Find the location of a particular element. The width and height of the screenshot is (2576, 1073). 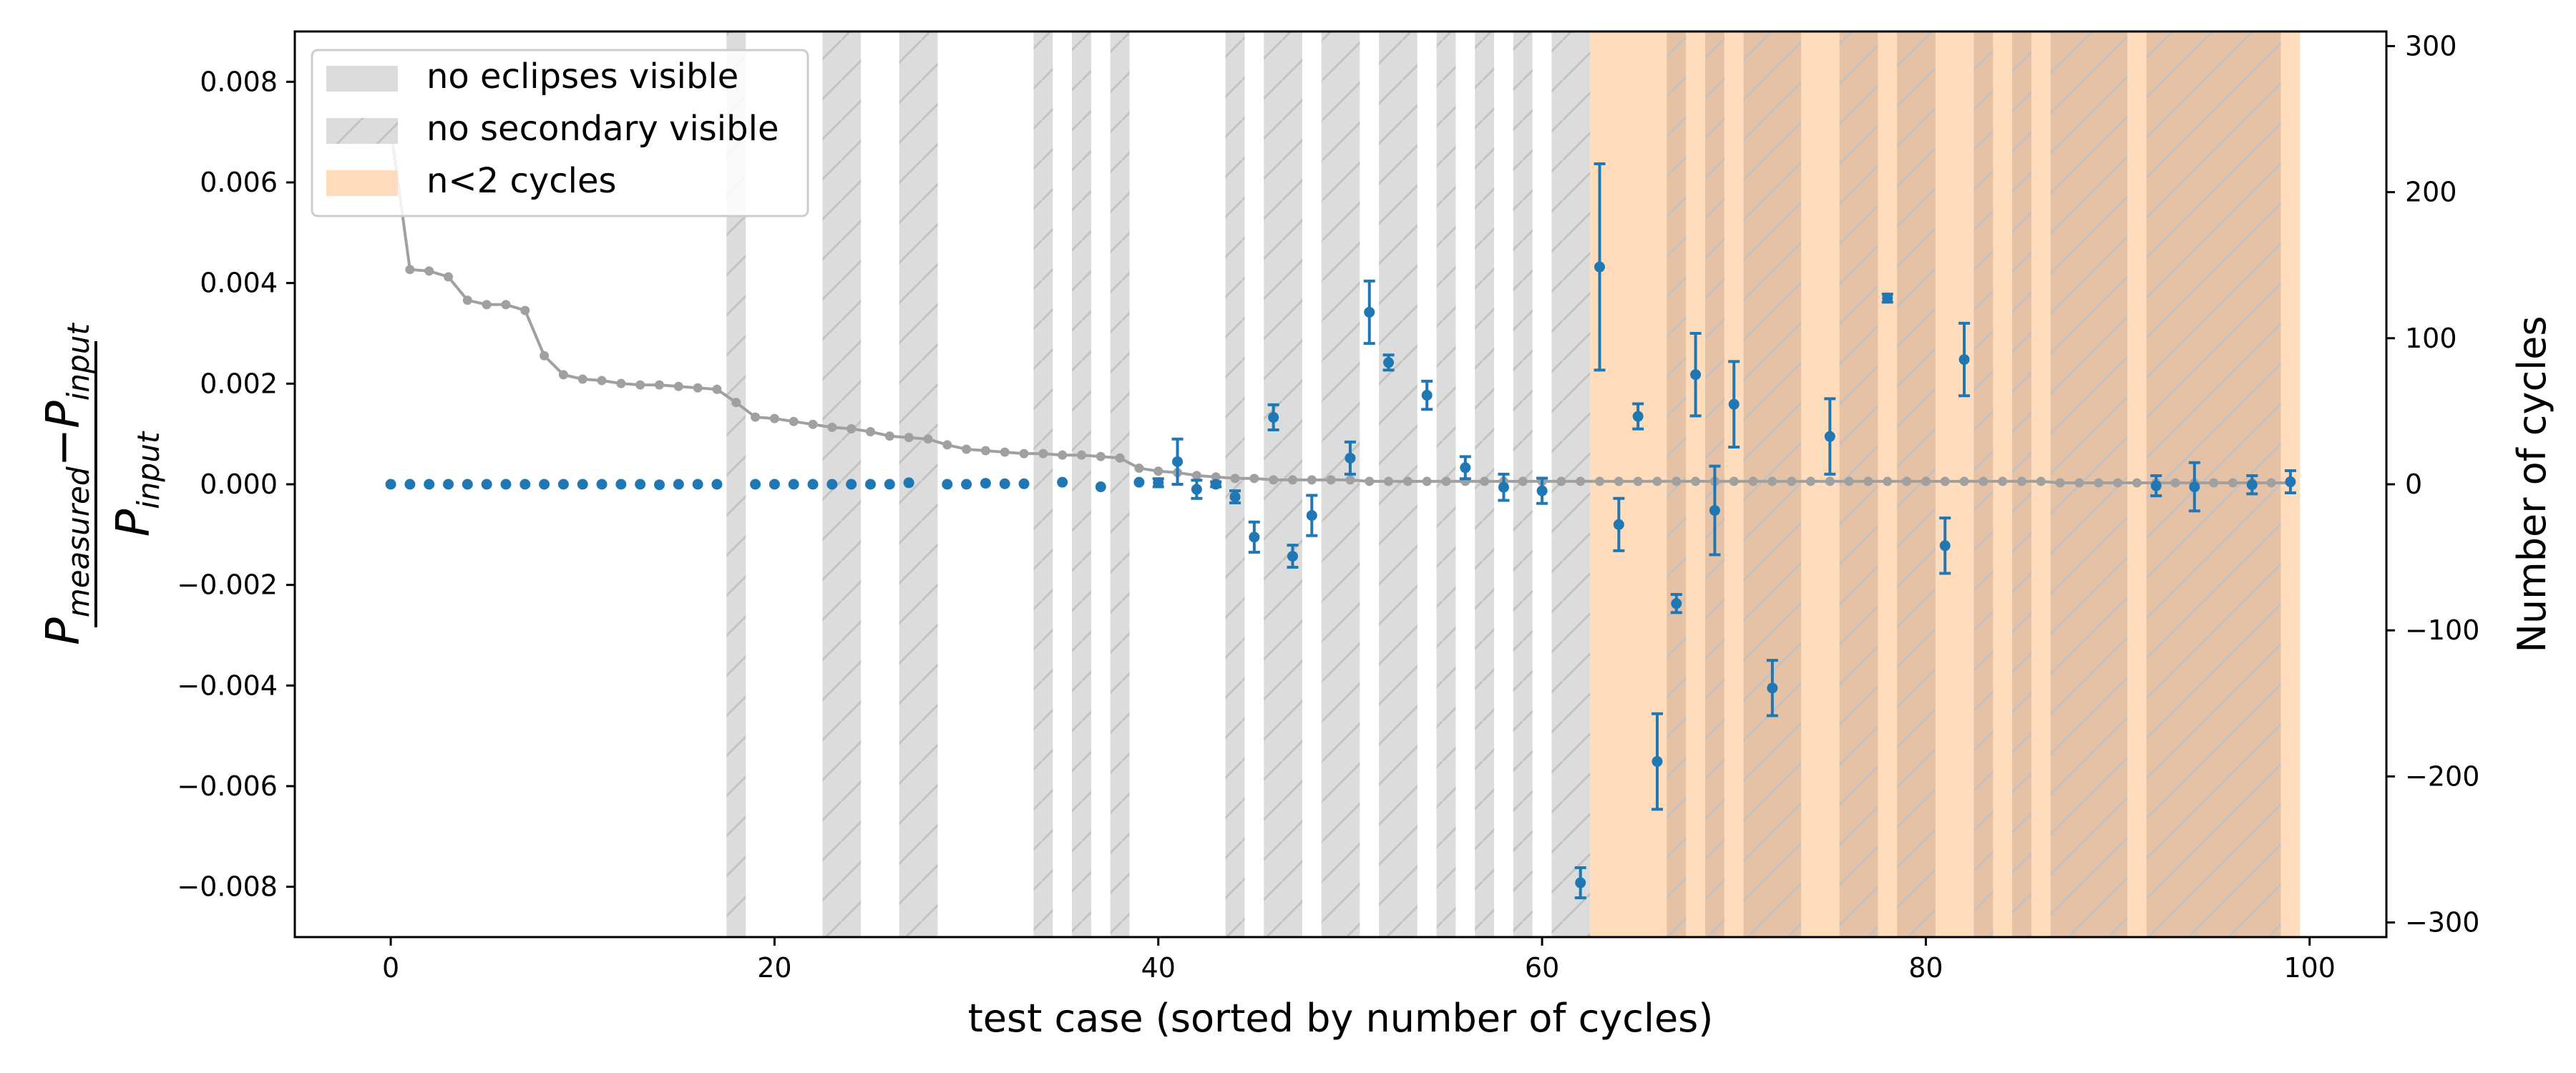

y-label-denominator: Pinput is located at coordinates (136, 484).